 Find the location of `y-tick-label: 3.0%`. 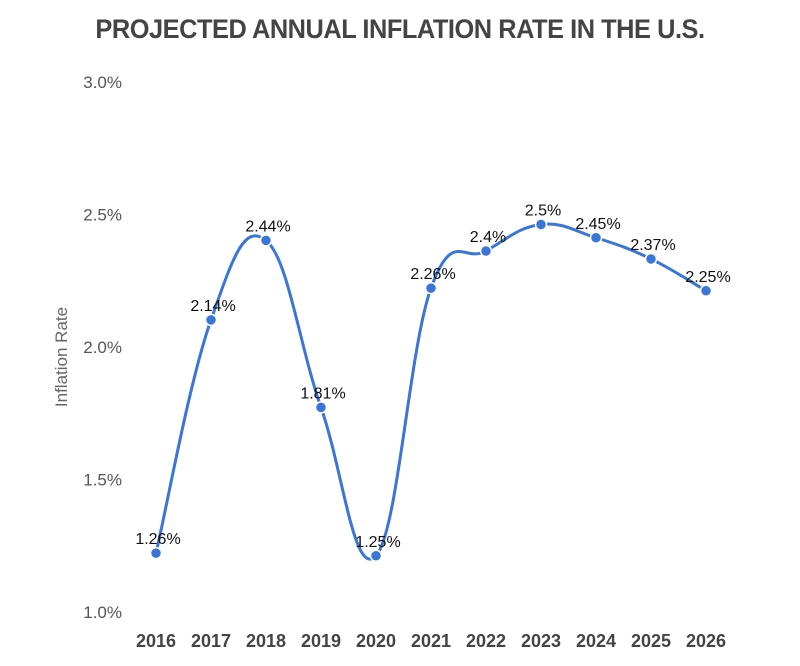

y-tick-label: 3.0% is located at coordinates (102, 82).